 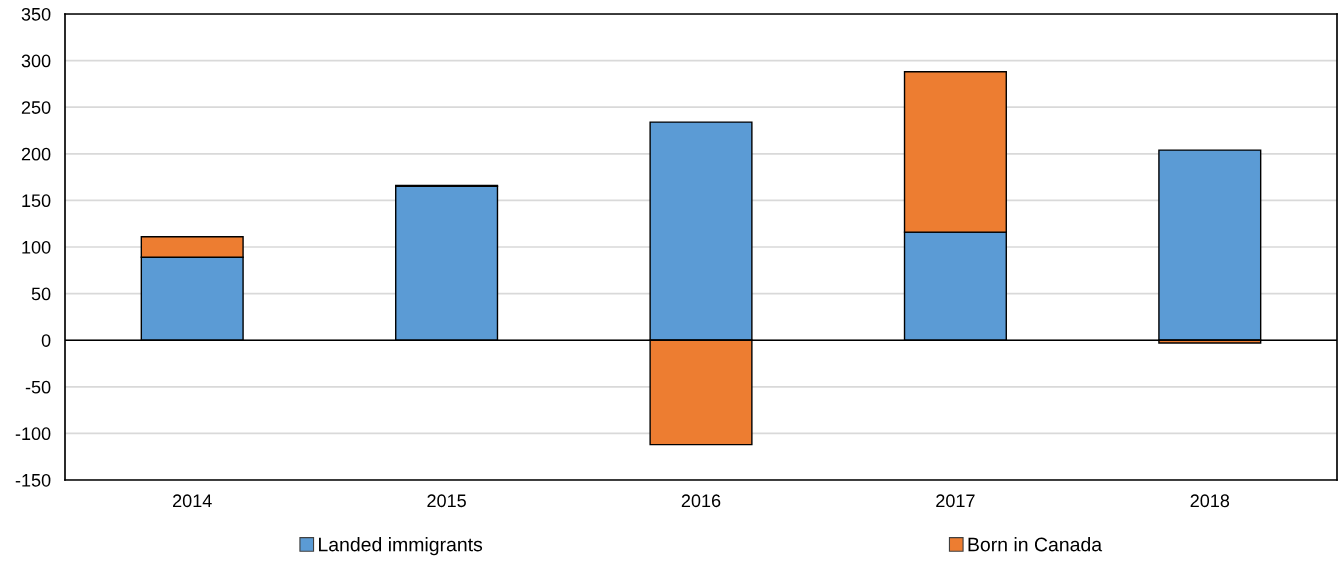 What do you see at coordinates (192, 501) in the screenshot?
I see `x-tick-label: 2014` at bounding box center [192, 501].